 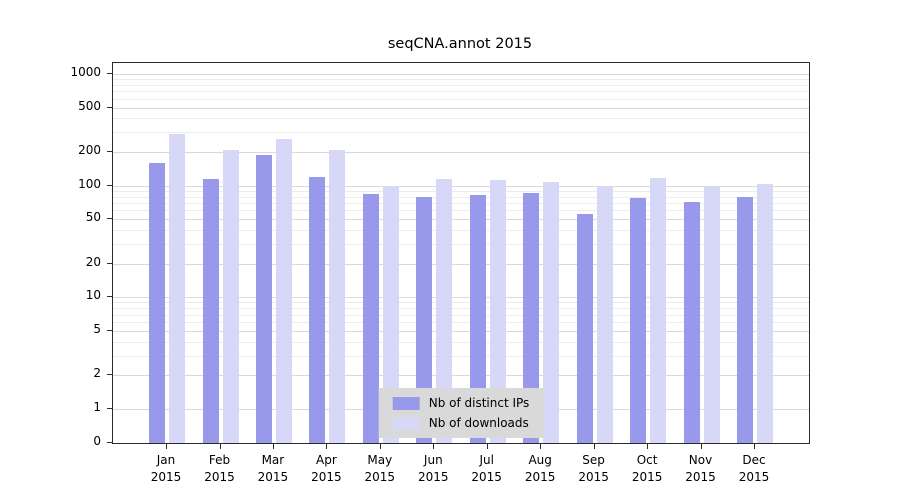 I want to click on x-tick-mark-may, so click(x=380, y=446).